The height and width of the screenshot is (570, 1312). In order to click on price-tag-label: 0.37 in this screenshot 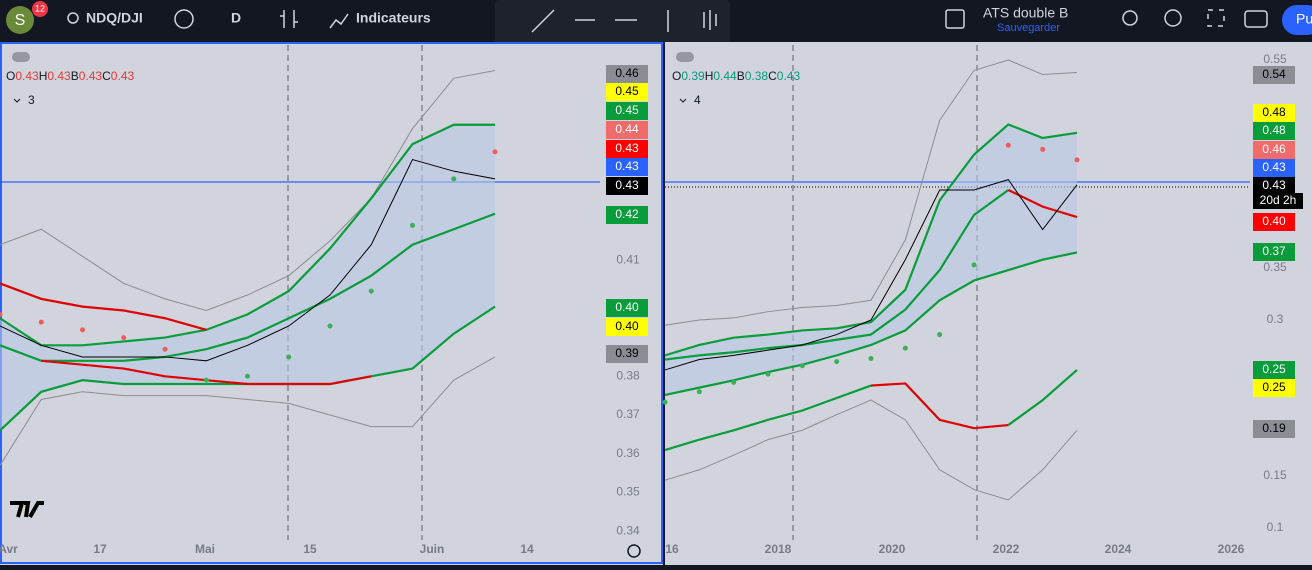, I will do `click(1274, 251)`.